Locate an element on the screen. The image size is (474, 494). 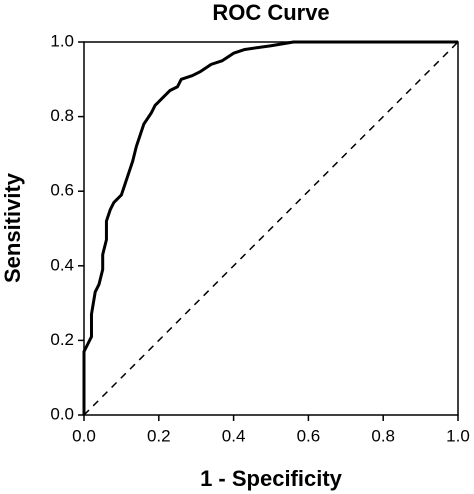
x-tick-label: 0.0 is located at coordinates (84, 435).